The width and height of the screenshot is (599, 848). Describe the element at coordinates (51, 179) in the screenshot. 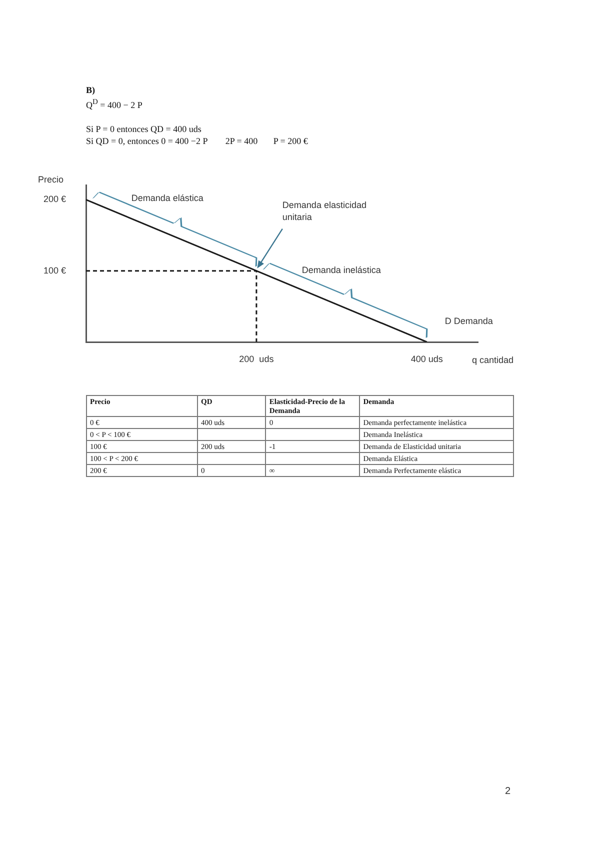

I see `y-axis-title: Precio` at that location.